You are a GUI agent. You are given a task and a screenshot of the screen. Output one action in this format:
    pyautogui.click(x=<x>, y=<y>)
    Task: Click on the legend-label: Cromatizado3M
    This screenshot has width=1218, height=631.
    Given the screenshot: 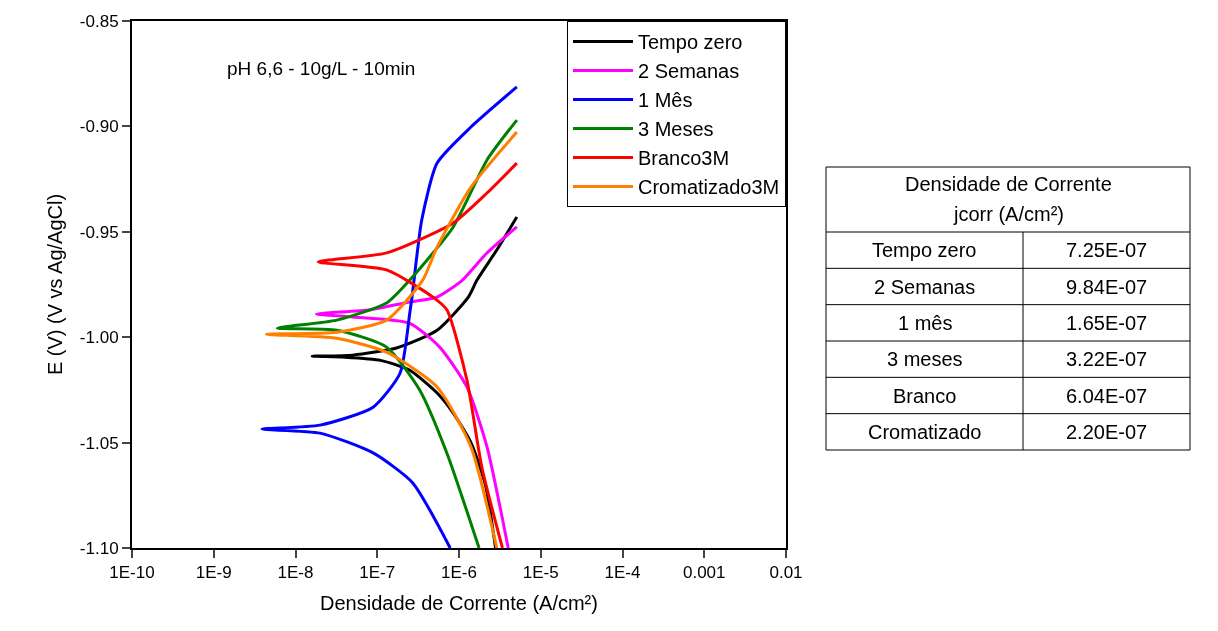 What is the action you would take?
    pyautogui.click(x=709, y=187)
    